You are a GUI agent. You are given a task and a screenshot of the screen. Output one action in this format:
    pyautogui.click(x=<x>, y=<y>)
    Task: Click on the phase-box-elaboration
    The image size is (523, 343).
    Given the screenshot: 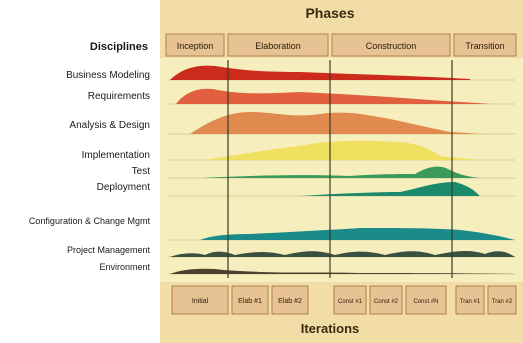 What is the action you would take?
    pyautogui.click(x=278, y=45)
    